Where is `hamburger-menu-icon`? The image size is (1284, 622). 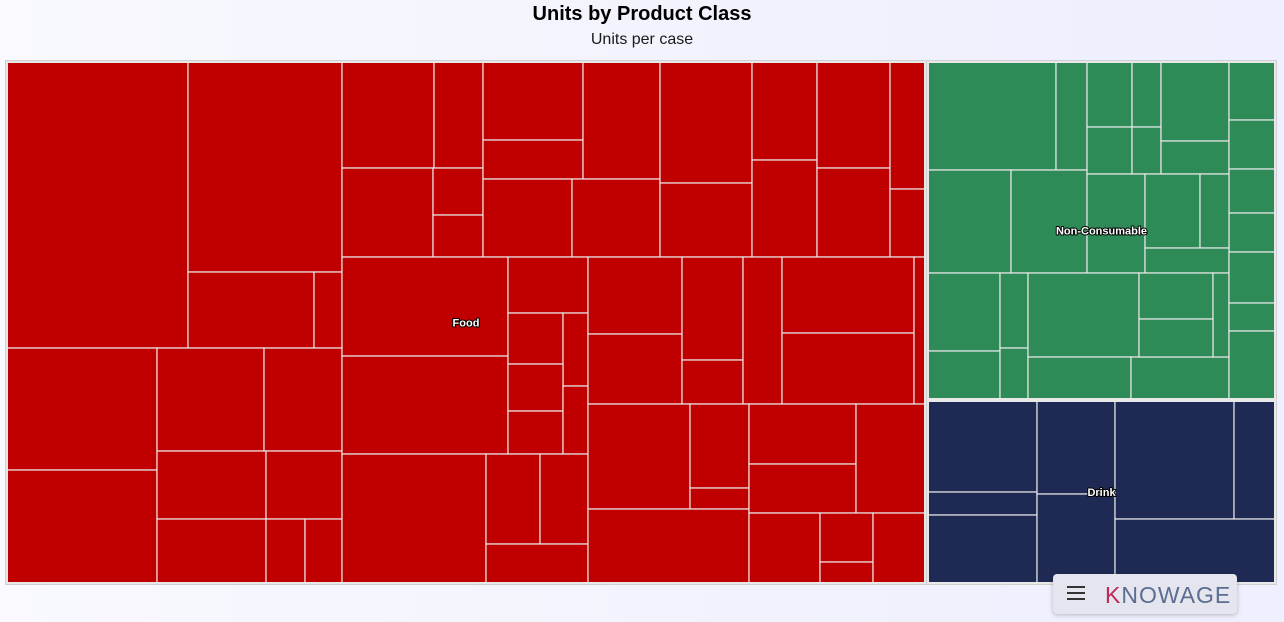 hamburger-menu-icon is located at coordinates (1076, 594).